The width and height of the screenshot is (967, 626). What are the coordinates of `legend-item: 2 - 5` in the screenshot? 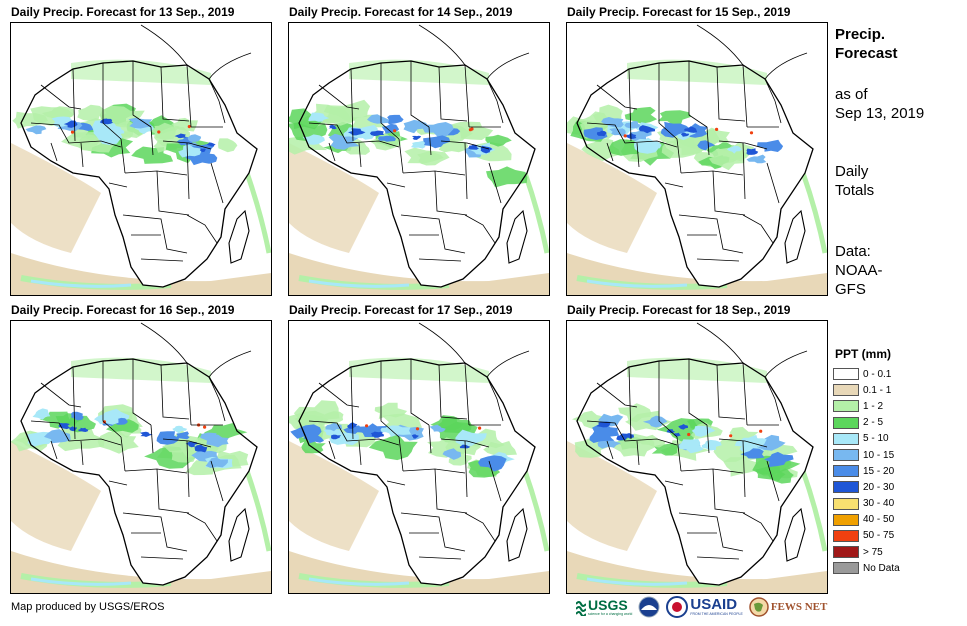 It's located at (873, 423).